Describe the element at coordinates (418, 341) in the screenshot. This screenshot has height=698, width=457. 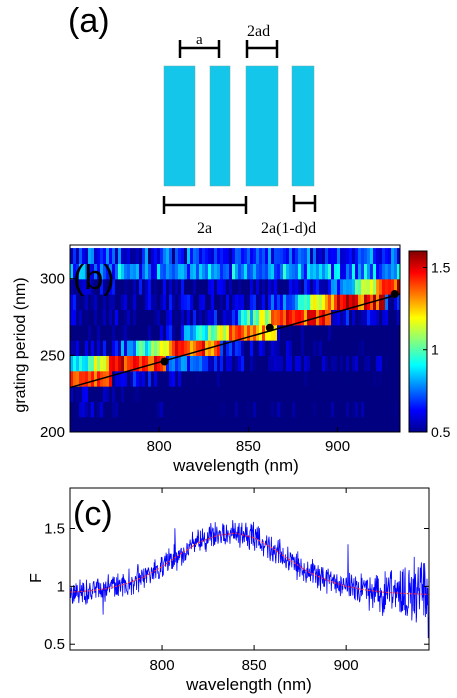
I see `colorbar` at that location.